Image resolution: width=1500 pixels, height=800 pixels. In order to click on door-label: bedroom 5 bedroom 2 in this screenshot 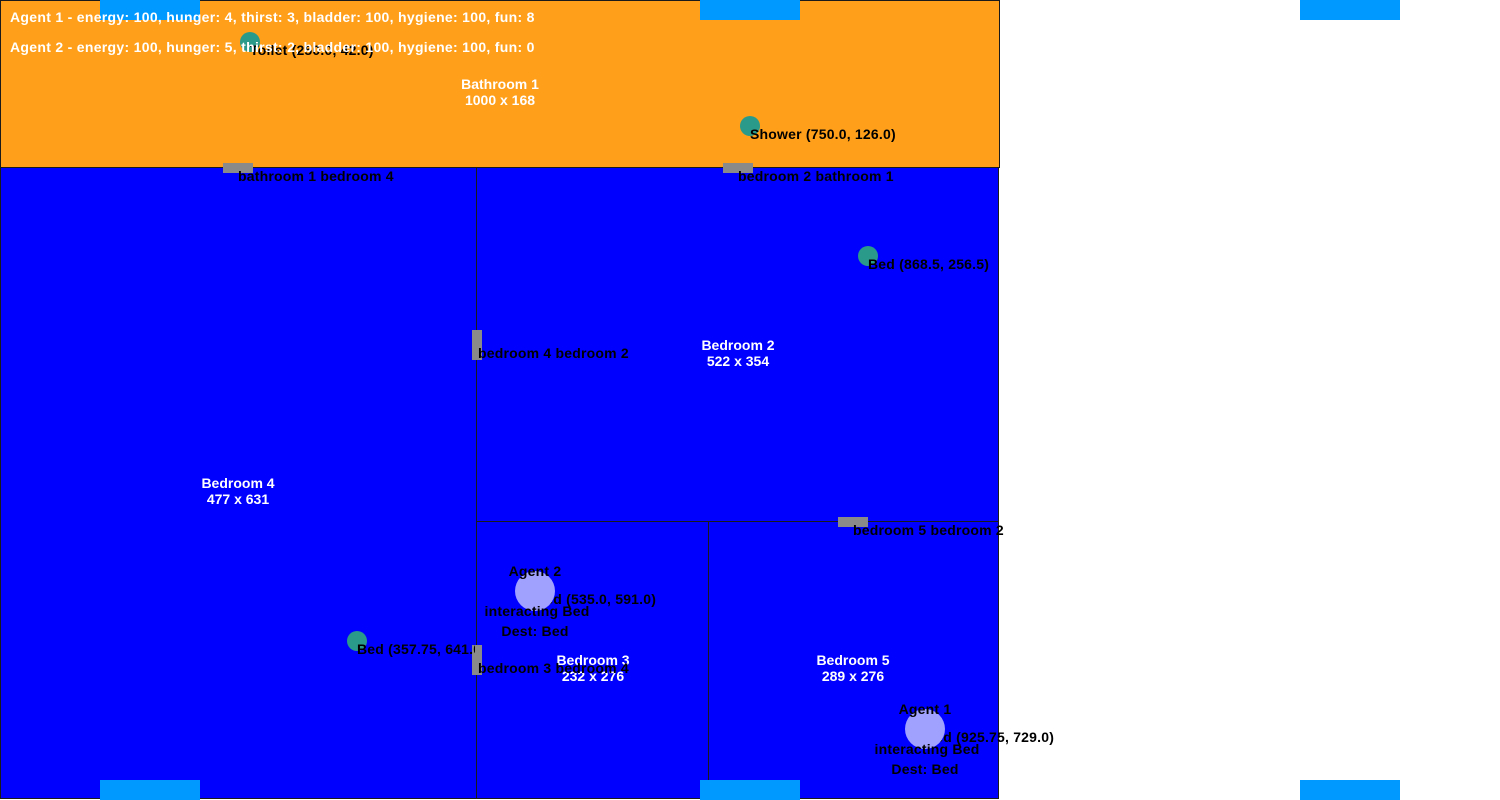, I will do `click(928, 530)`.